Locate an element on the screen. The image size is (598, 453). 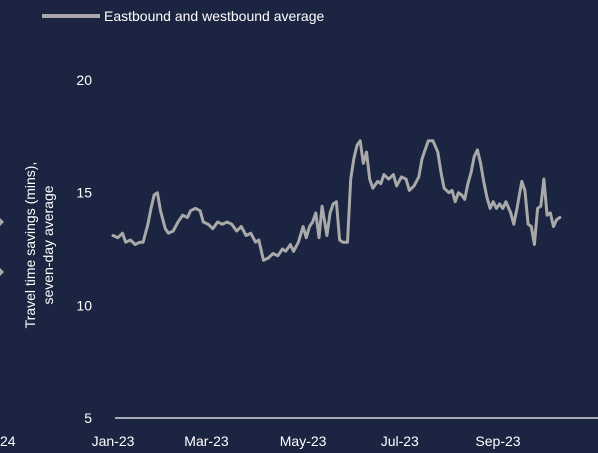
left-edge-artifact is located at coordinates (2, 247).